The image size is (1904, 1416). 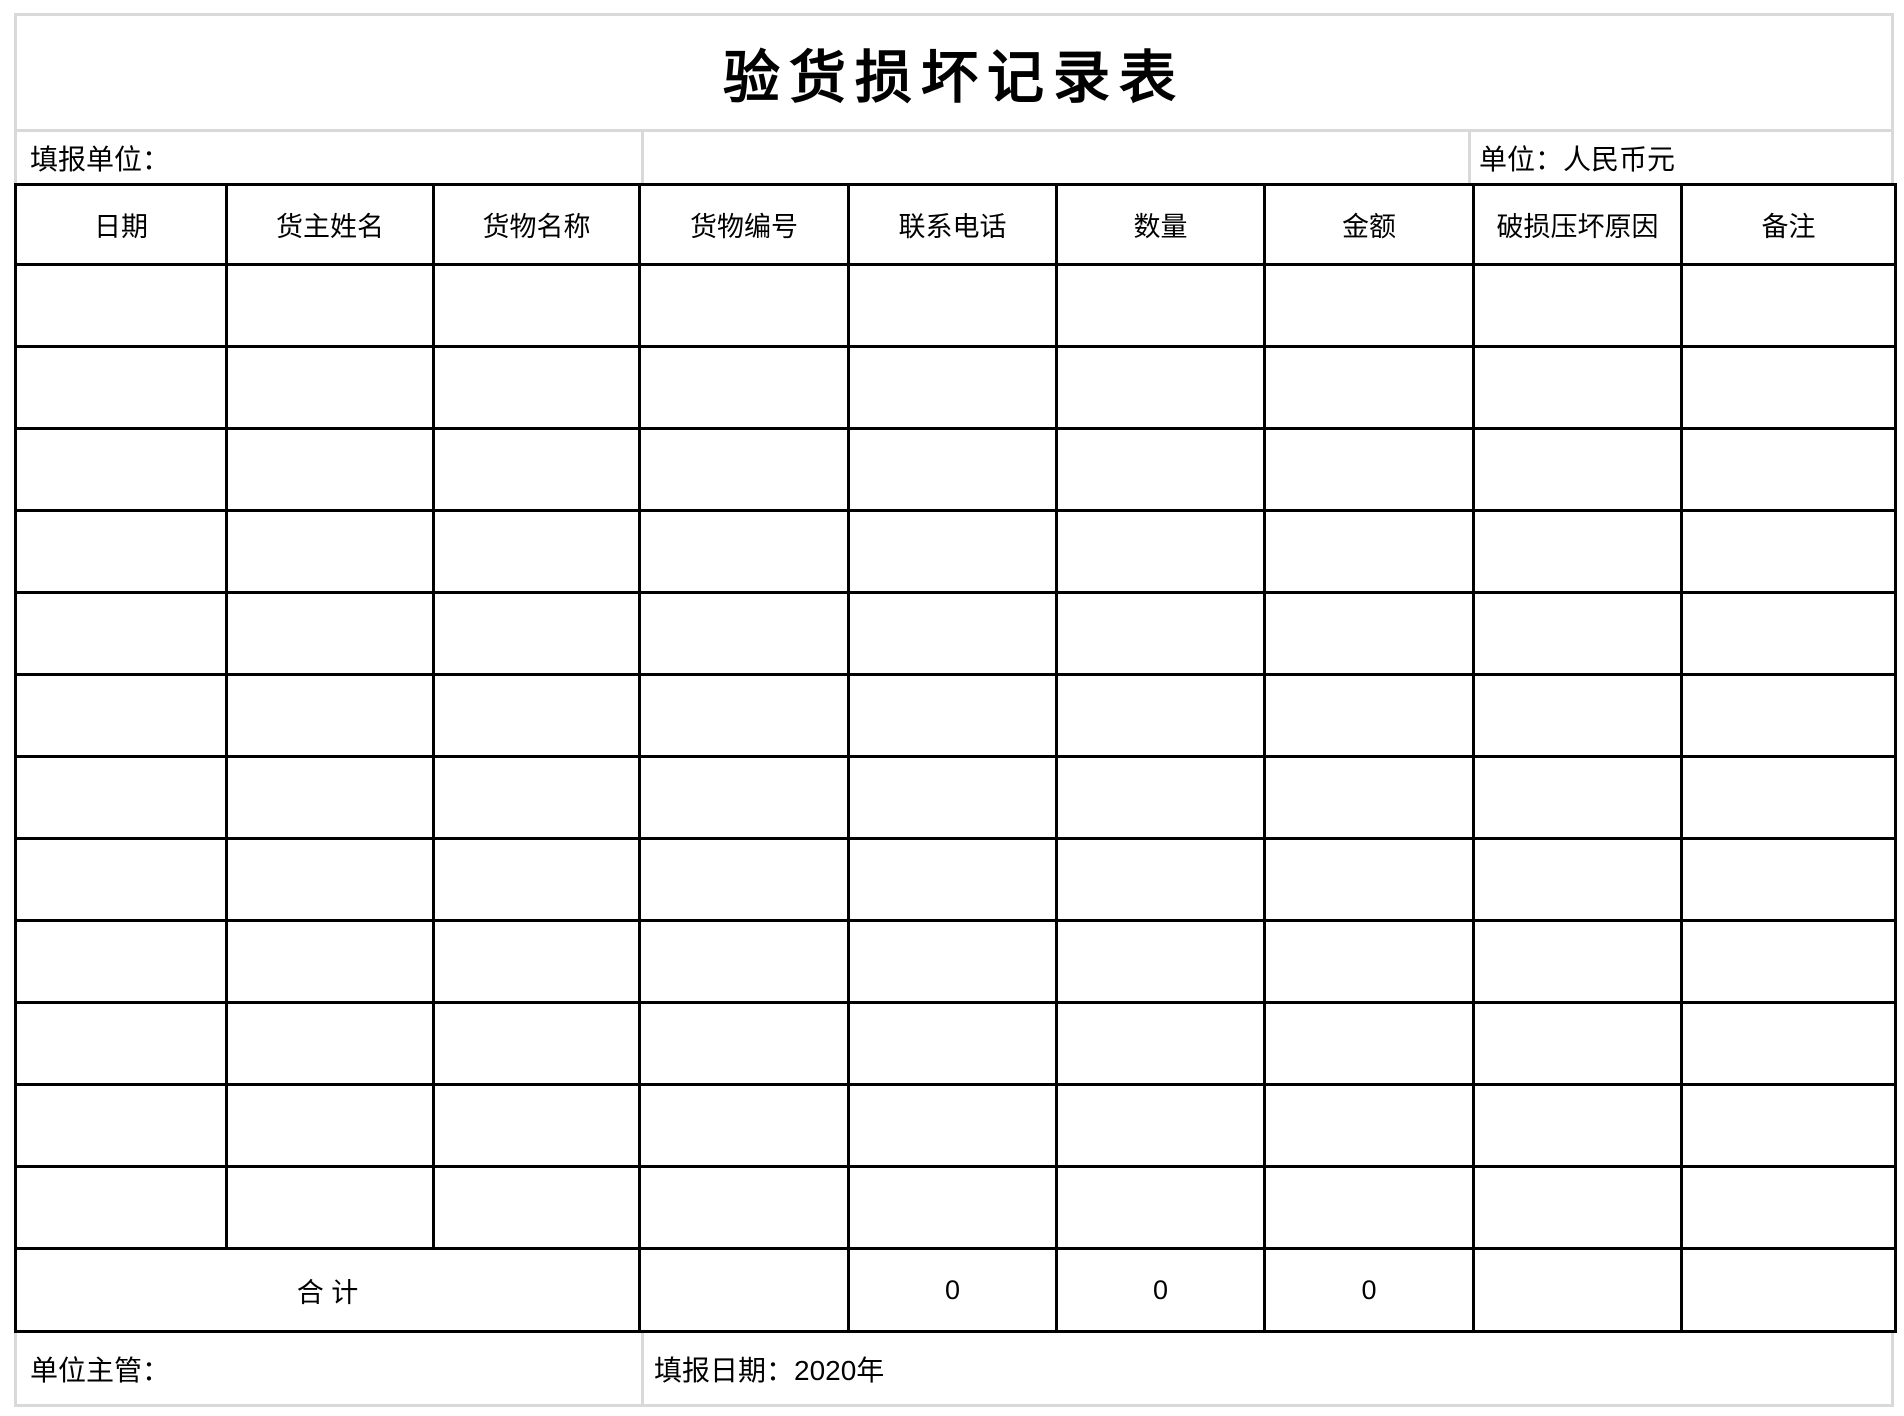 I want to click on col-header-damage-reason: 破损压坏原因, so click(x=1577, y=224).